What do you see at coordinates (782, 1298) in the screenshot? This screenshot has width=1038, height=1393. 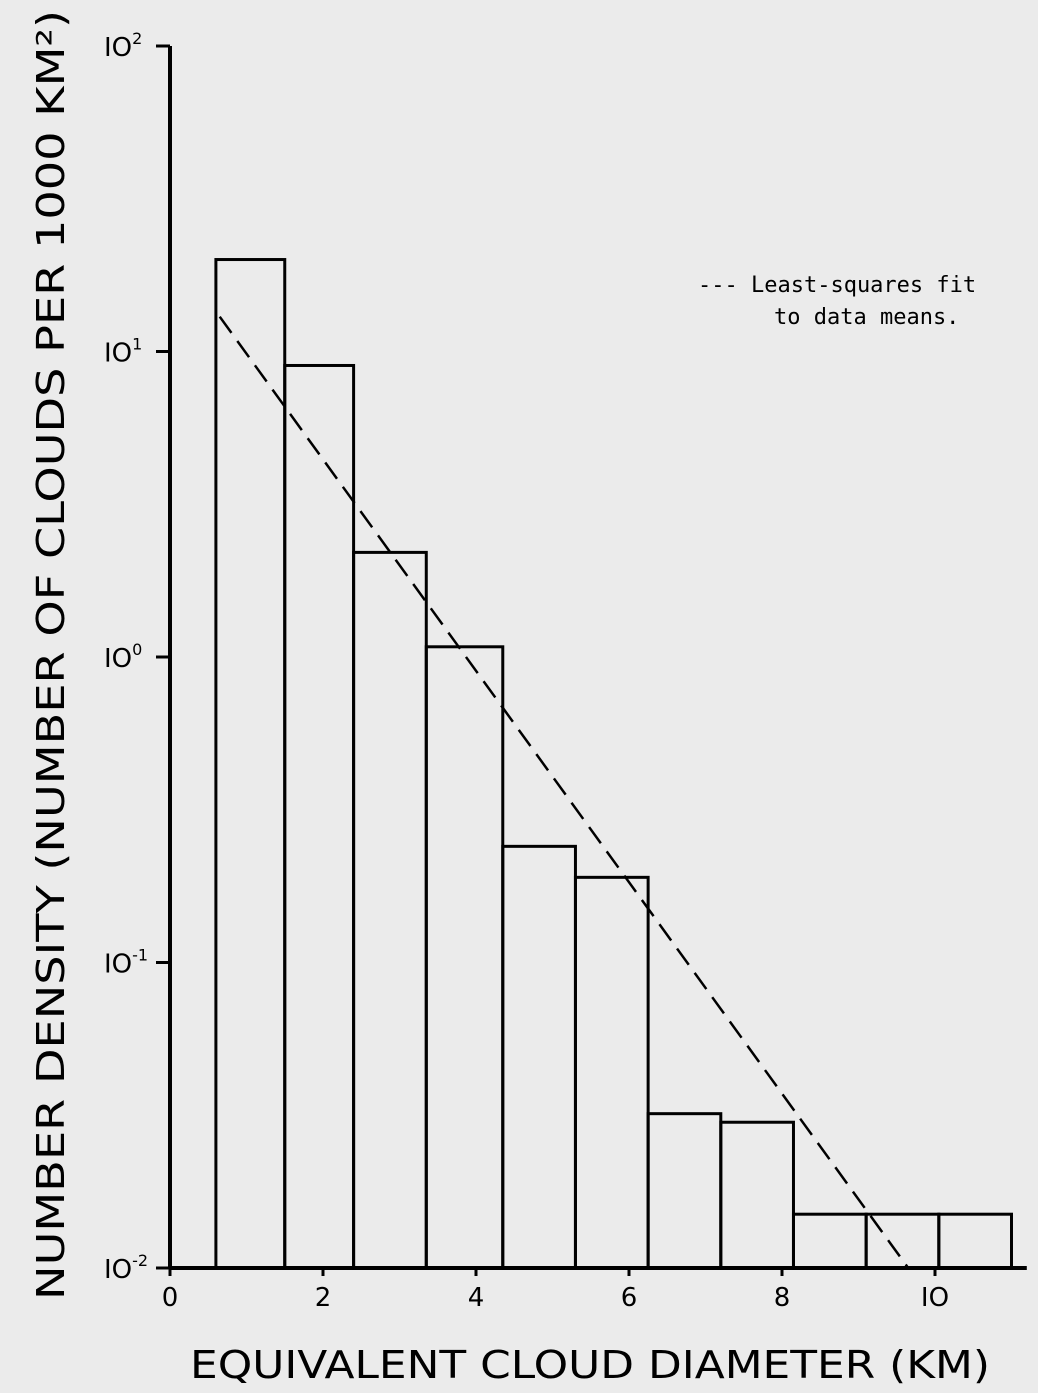 I see `x-tick-label: 8` at bounding box center [782, 1298].